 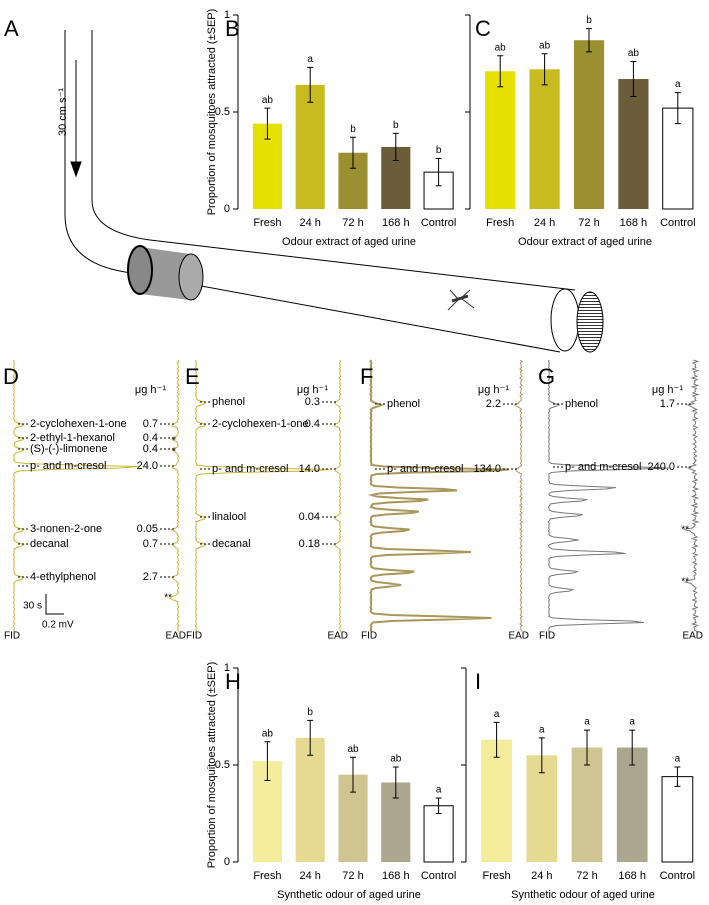 What do you see at coordinates (150, 577) in the screenshot?
I see `compound-amount: 2.7` at bounding box center [150, 577].